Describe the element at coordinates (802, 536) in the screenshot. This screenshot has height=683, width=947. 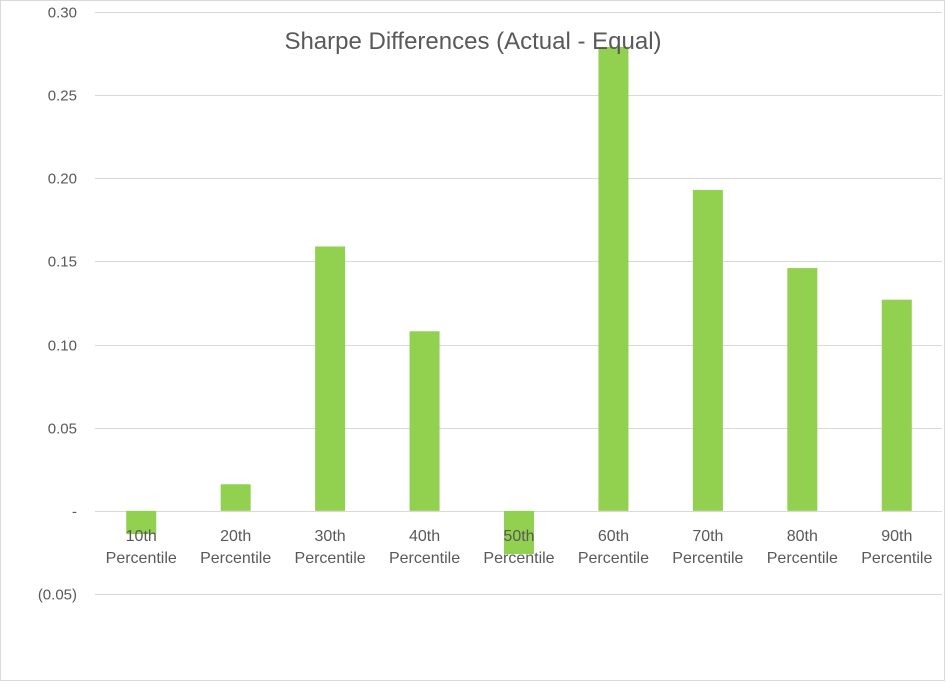
I see `x-category-label: 80th` at that location.